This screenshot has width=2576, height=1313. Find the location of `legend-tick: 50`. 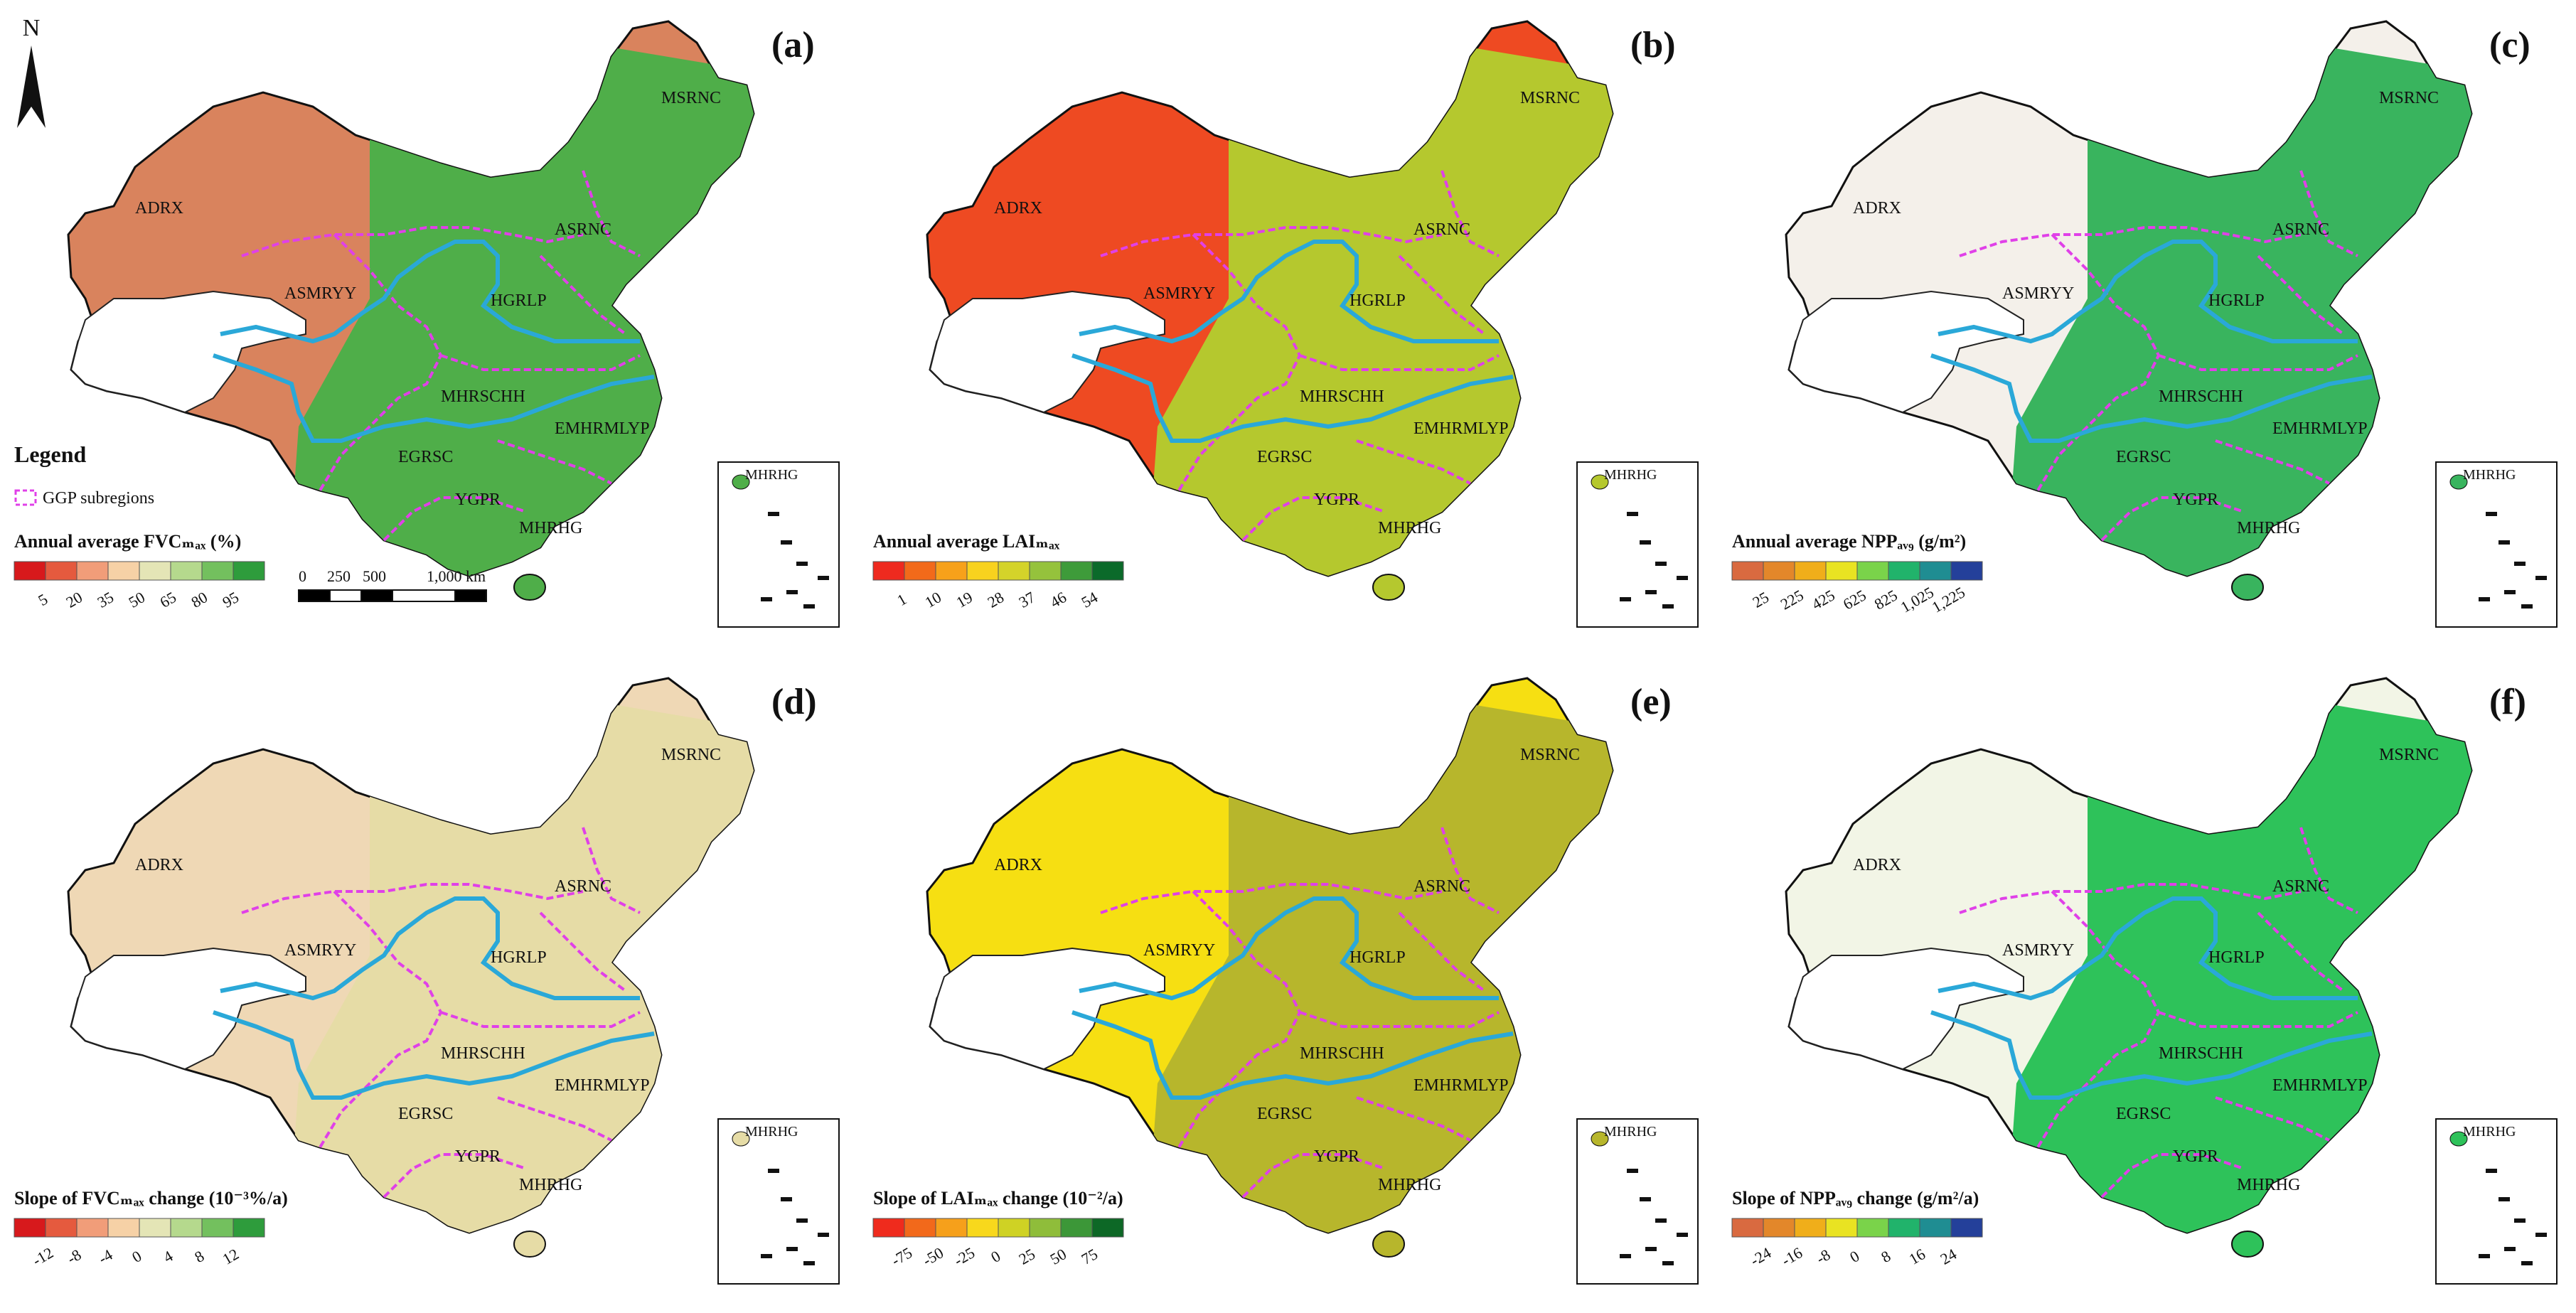

legend-tick: 50 is located at coordinates (136, 600).